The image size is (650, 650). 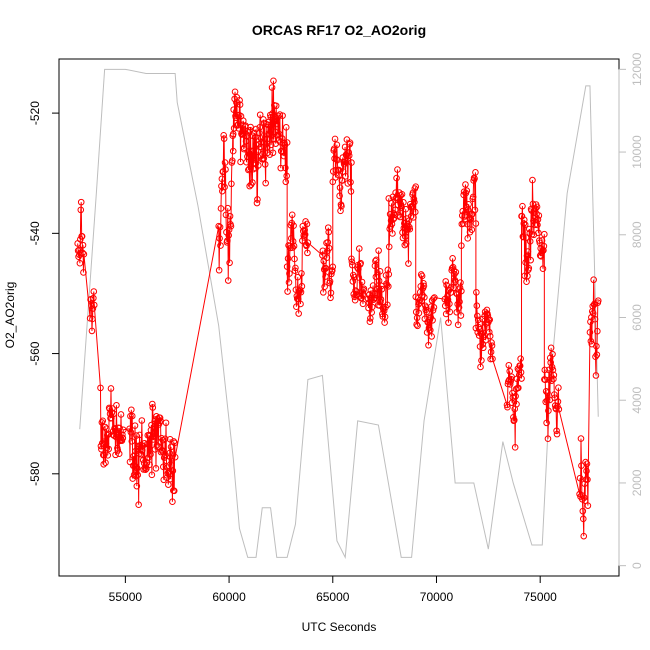 What do you see at coordinates (637, 565) in the screenshot?
I see `y2-tick-label: 0` at bounding box center [637, 565].